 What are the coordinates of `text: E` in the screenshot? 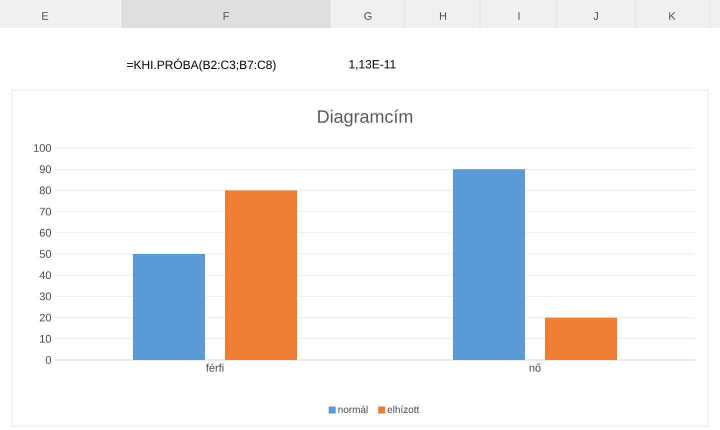 It's located at (45, 16).